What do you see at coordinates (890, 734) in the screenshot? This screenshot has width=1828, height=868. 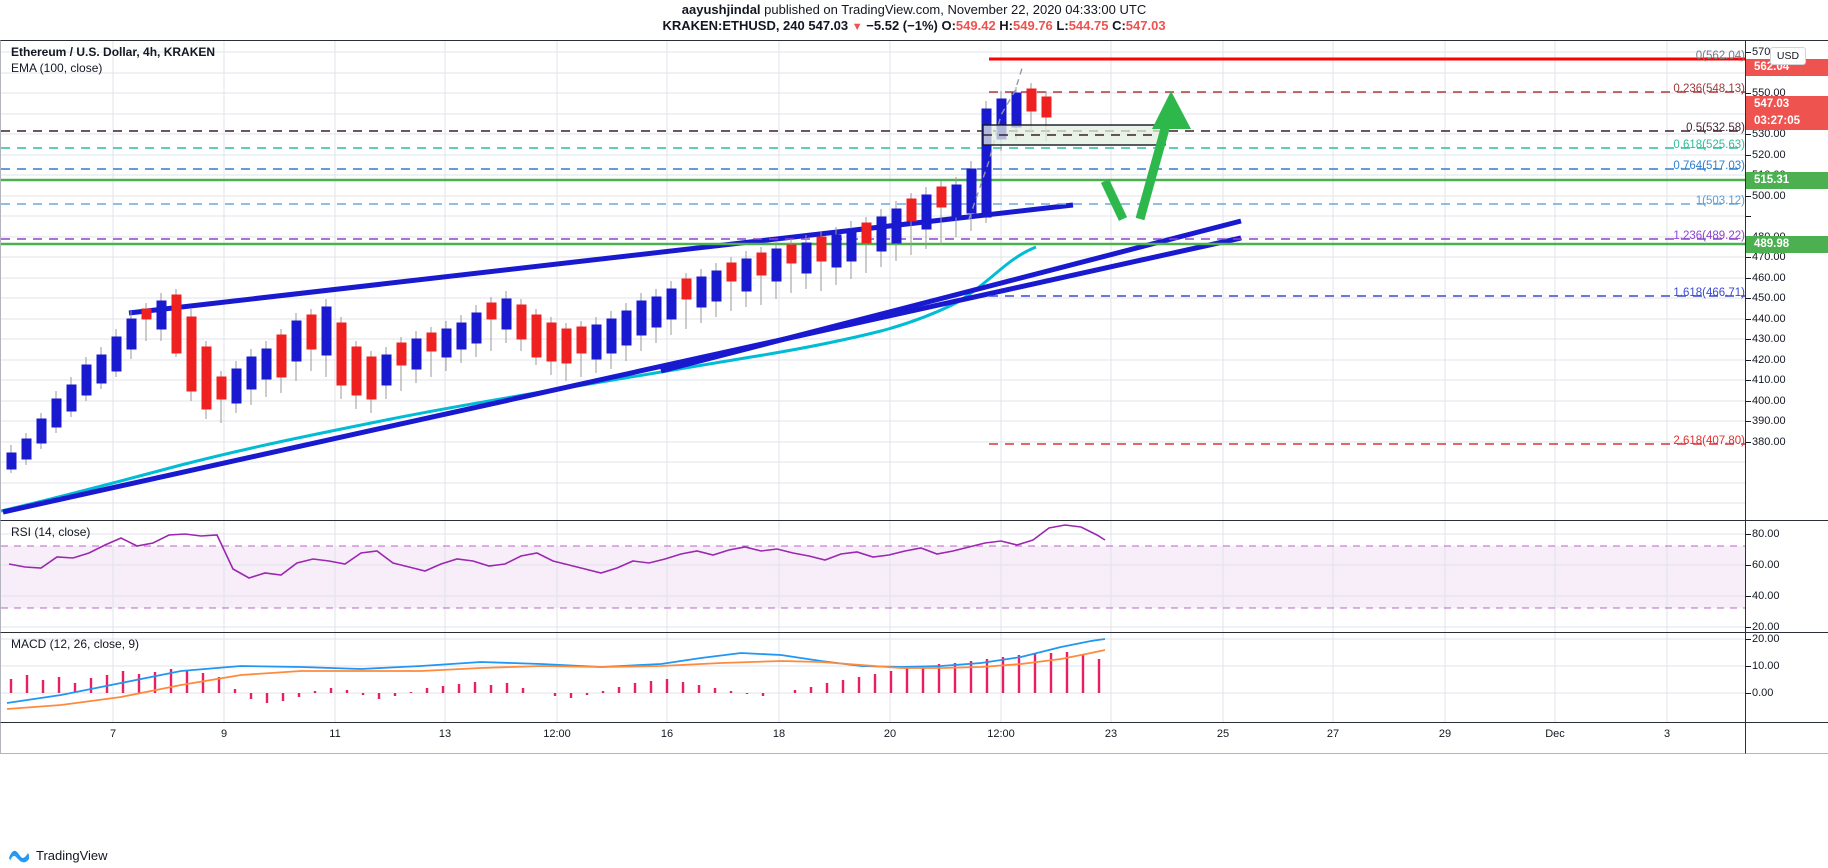 I see `time-tick: 20` at bounding box center [890, 734].